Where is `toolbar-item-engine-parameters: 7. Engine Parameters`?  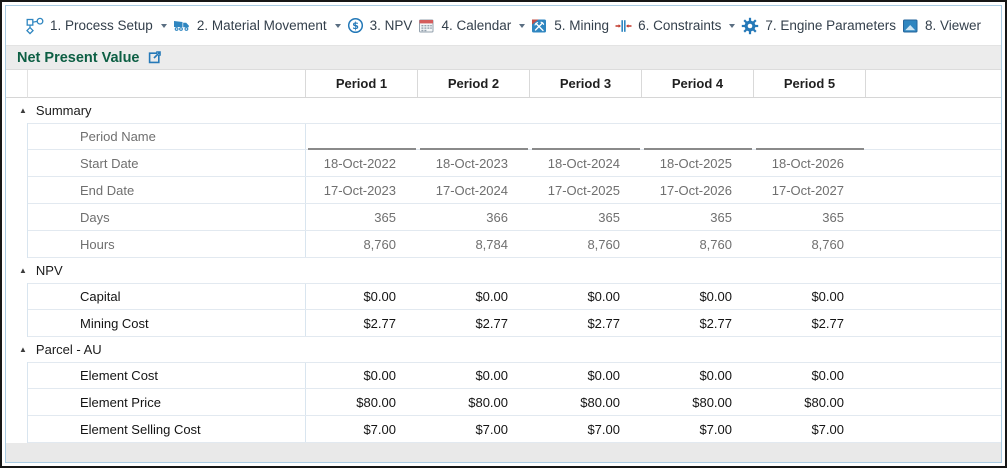
toolbar-item-engine-parameters: 7. Engine Parameters is located at coordinates (818, 26).